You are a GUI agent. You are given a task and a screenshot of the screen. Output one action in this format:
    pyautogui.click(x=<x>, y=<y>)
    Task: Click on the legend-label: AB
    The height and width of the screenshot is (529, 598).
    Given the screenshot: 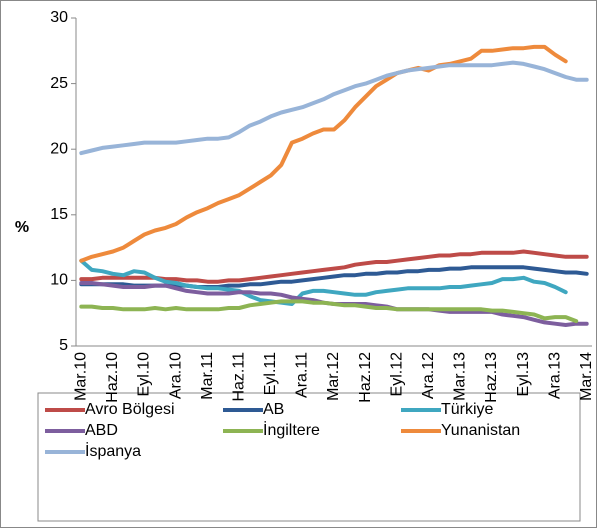 What is the action you would take?
    pyautogui.click(x=273, y=409)
    